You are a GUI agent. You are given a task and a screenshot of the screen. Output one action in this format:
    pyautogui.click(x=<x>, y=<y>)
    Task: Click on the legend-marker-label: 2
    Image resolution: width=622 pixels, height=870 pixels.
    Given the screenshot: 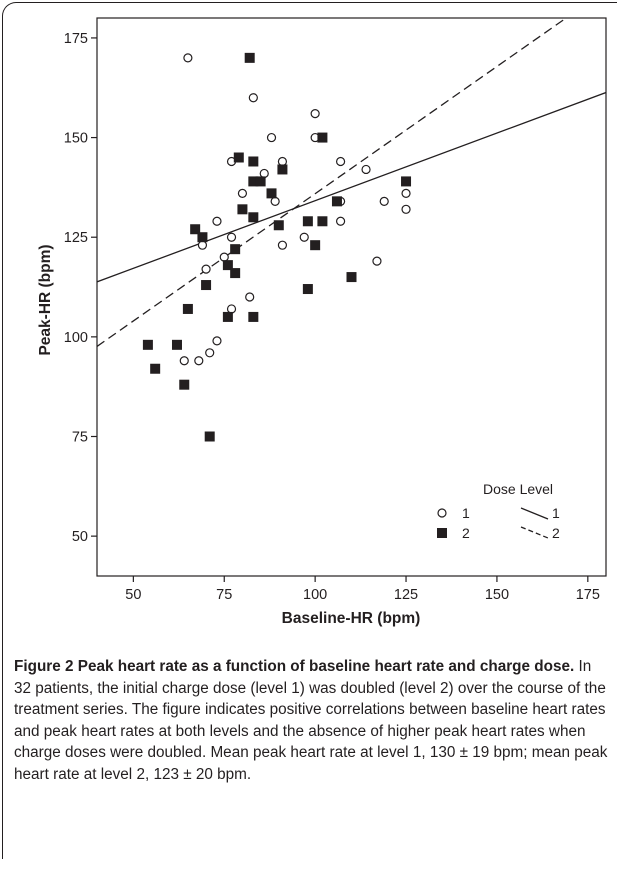 What is the action you would take?
    pyautogui.click(x=466, y=533)
    